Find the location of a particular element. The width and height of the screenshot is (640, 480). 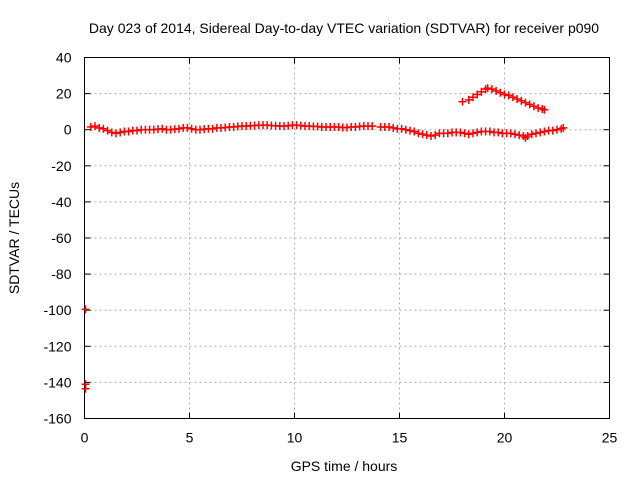

x-tick-label: 10 is located at coordinates (295, 438).